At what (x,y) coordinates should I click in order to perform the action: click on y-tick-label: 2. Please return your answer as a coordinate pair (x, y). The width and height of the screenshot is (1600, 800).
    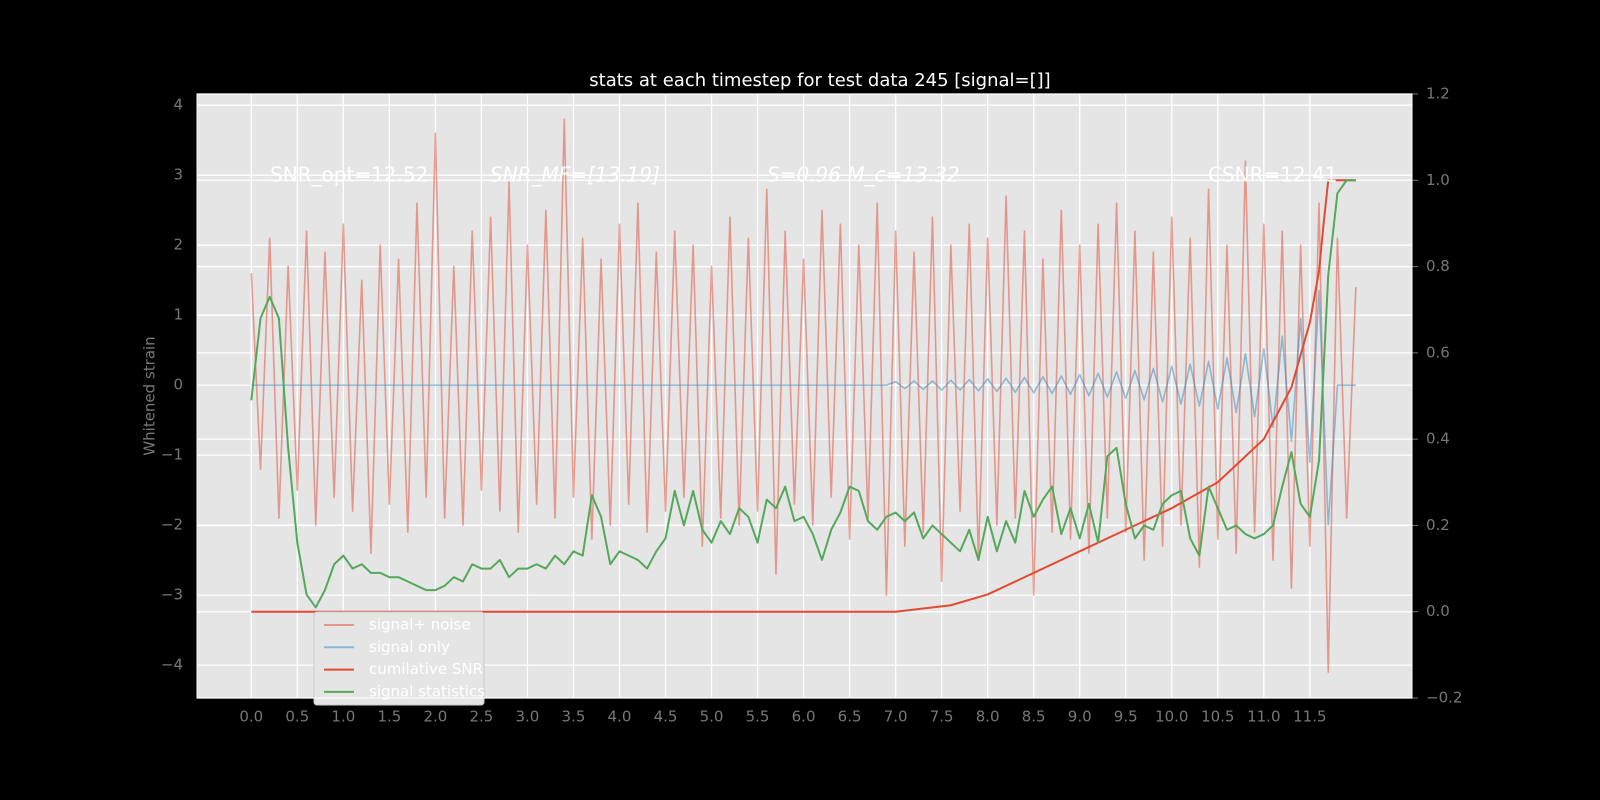
    Looking at the image, I should click on (178, 245).